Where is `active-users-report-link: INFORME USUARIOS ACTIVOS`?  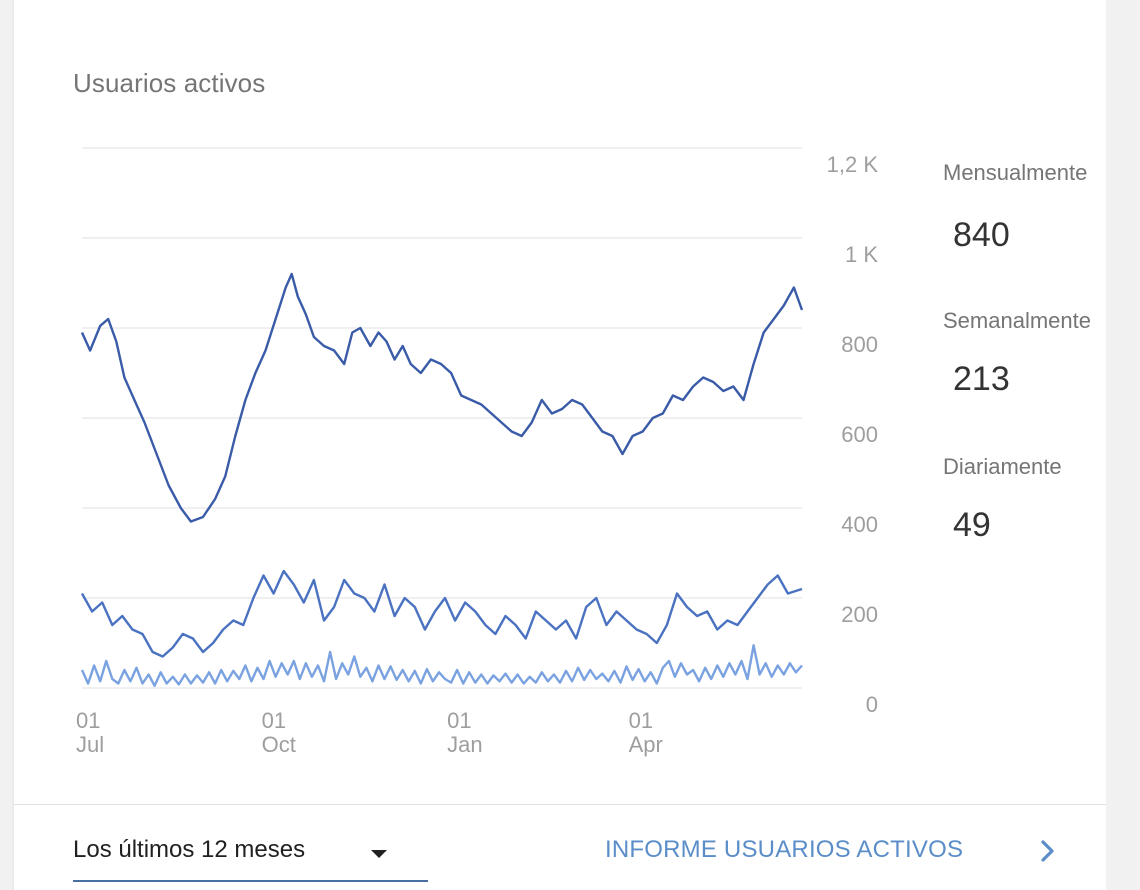
active-users-report-link: INFORME USUARIOS ACTIVOS is located at coordinates (835, 852).